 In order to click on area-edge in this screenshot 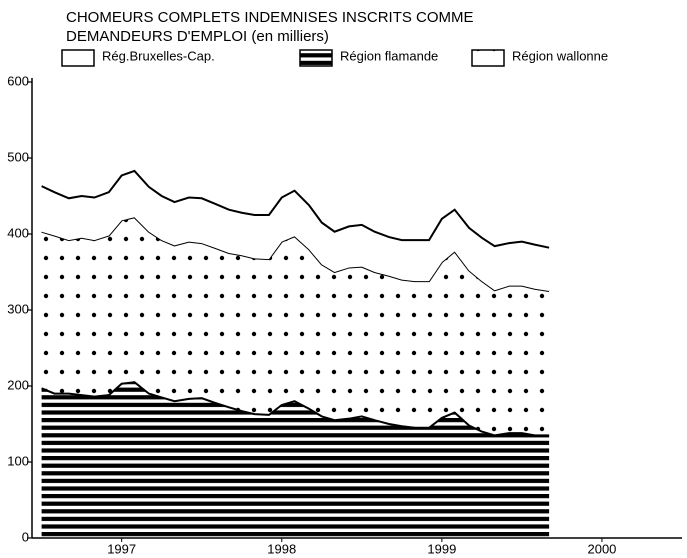, I will do `click(295, 209)`.